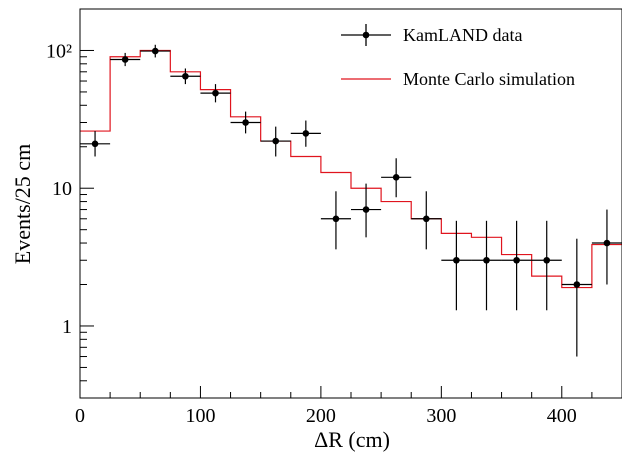 The height and width of the screenshot is (456, 622). What do you see at coordinates (352, 439) in the screenshot?
I see `x-axis-label: ΔR (cm)` at bounding box center [352, 439].